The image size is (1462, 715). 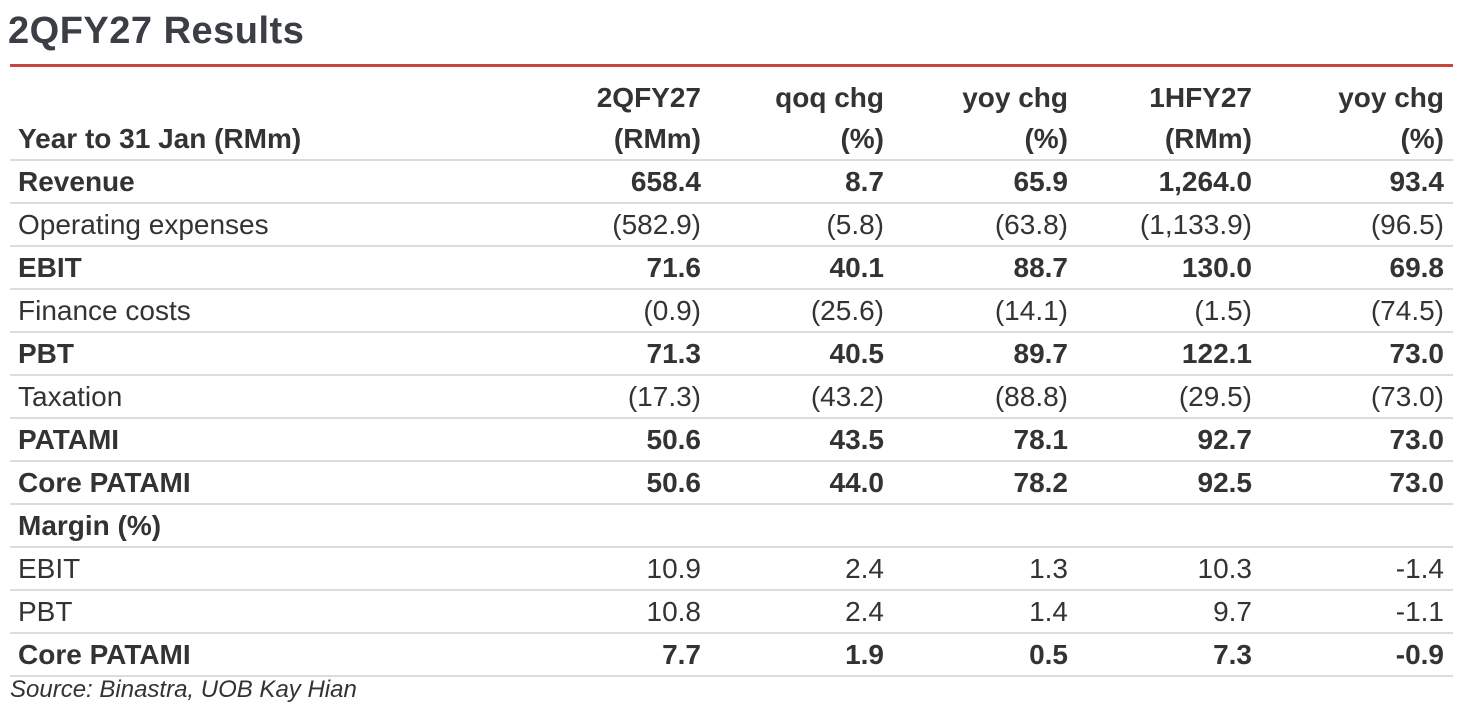 What do you see at coordinates (801, 483) in the screenshot?
I see `value-cell: 44.0` at bounding box center [801, 483].